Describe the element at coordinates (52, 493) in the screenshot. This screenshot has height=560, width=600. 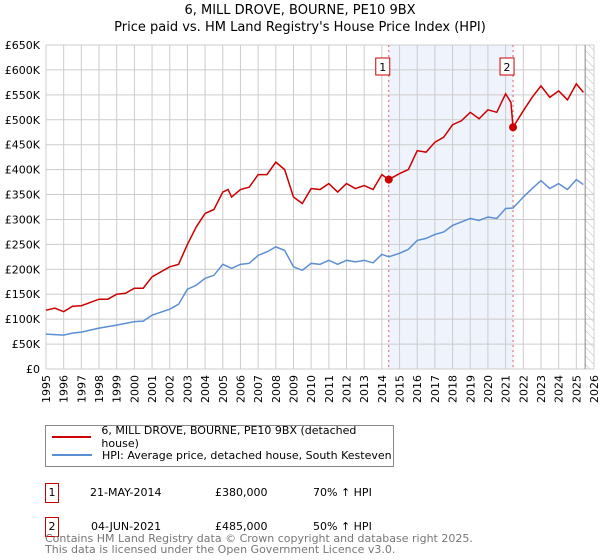
I see `transaction-number: 1` at that location.